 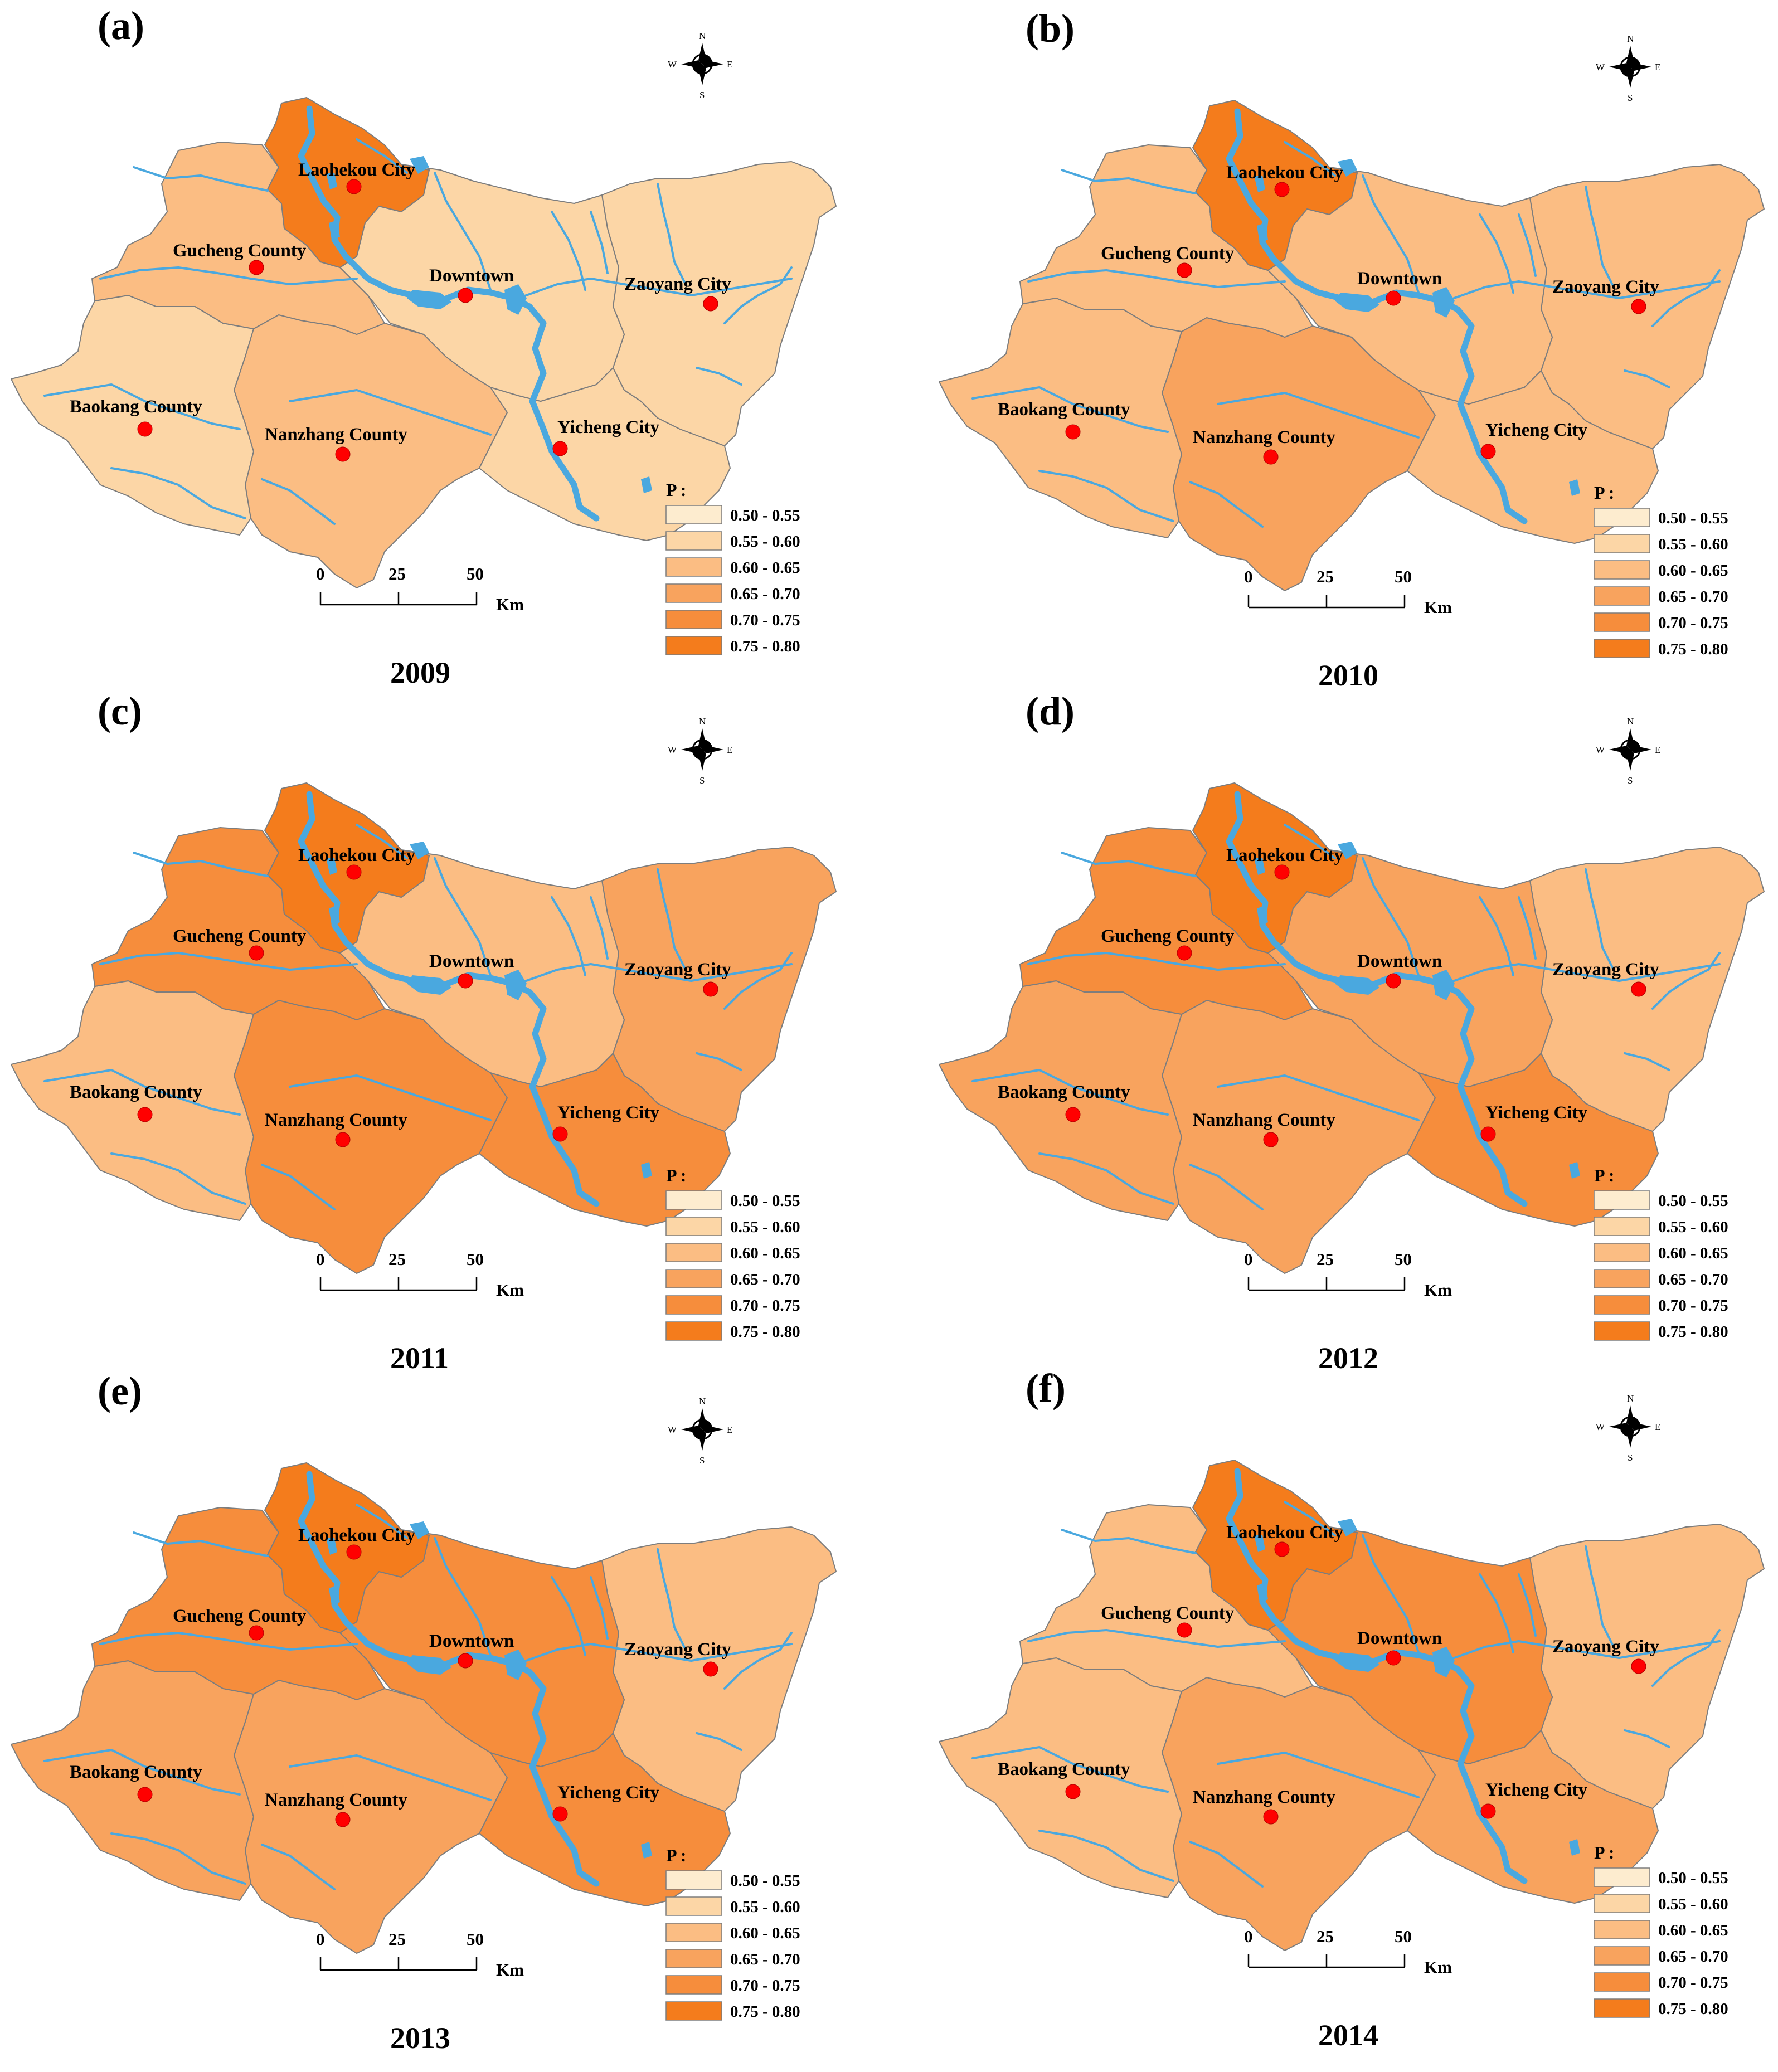 What do you see at coordinates (1606, 970) in the screenshot?
I see `city-label-zaoyang: Zaoyang City` at bounding box center [1606, 970].